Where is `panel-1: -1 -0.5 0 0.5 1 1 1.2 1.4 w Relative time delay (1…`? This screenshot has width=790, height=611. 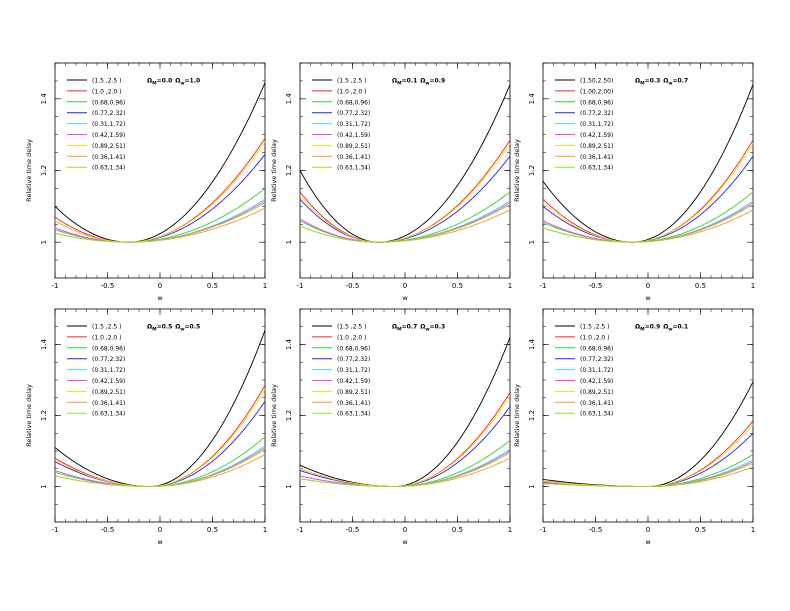
panel-1: -1 -0.5 0 0.5 1 1 1.2 1.4 w Relative time delay (1… is located at coordinates (146, 182).